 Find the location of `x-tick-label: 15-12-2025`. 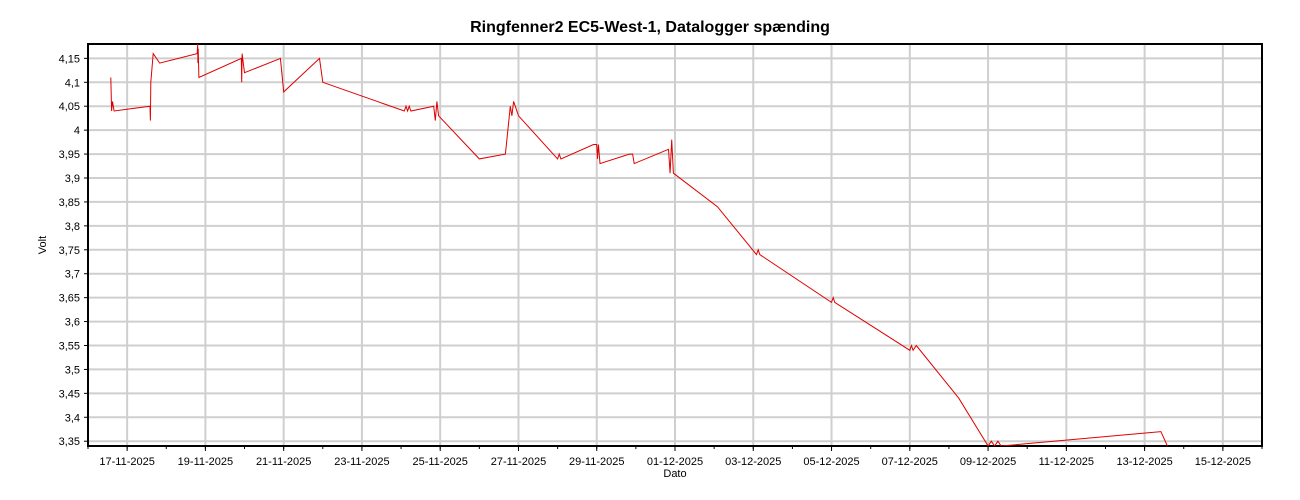

x-tick-label: 15-12-2025 is located at coordinates (1223, 462).